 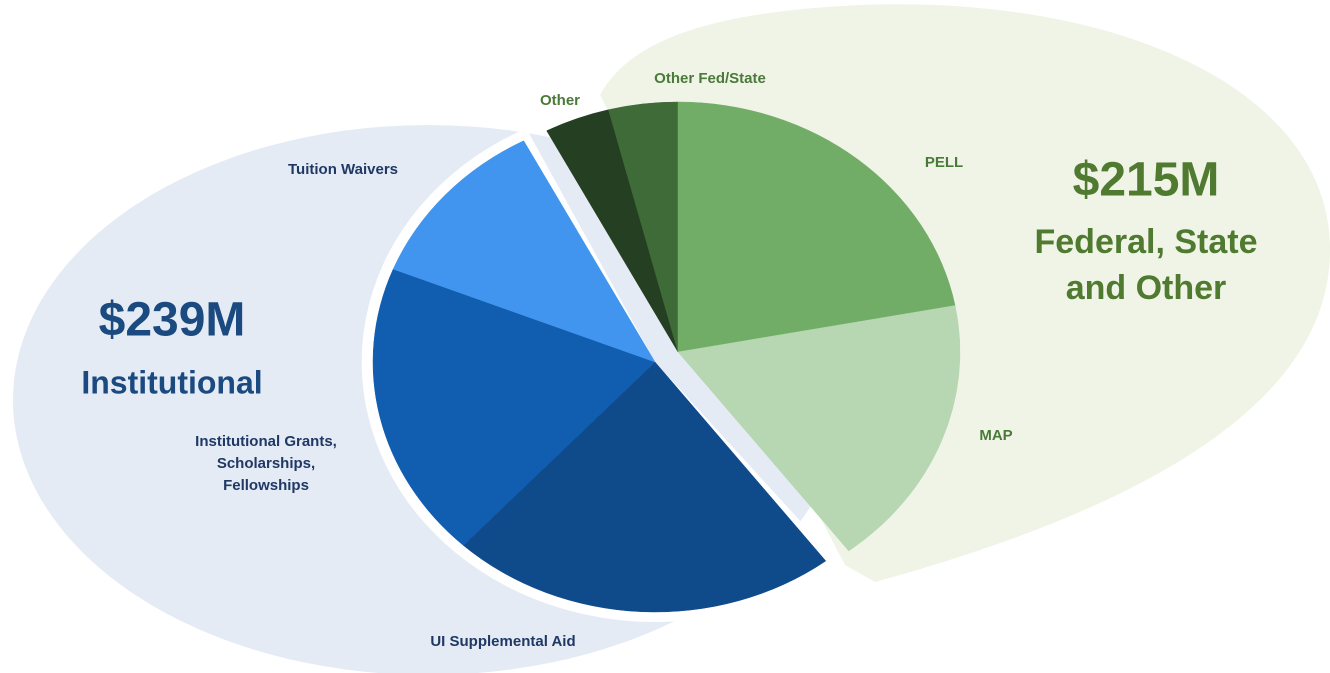 I want to click on slice-label: Other, so click(x=560, y=100).